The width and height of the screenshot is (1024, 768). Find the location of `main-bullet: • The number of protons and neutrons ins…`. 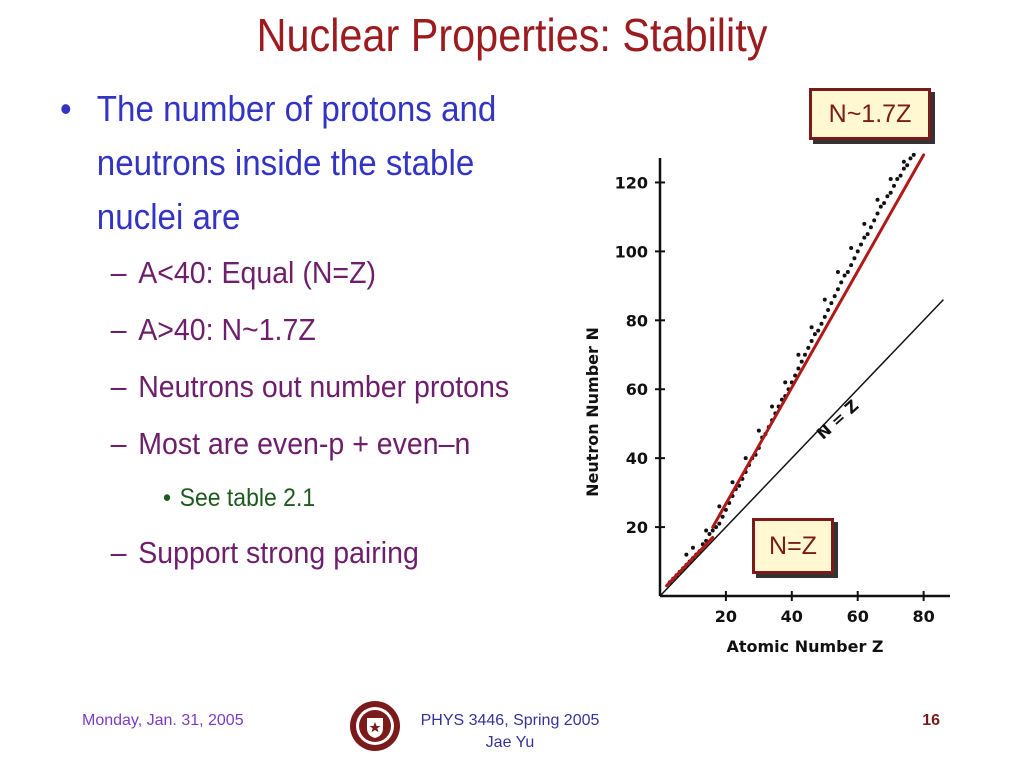

main-bullet: • The number of protons and neutrons ins… is located at coordinates (308, 163).